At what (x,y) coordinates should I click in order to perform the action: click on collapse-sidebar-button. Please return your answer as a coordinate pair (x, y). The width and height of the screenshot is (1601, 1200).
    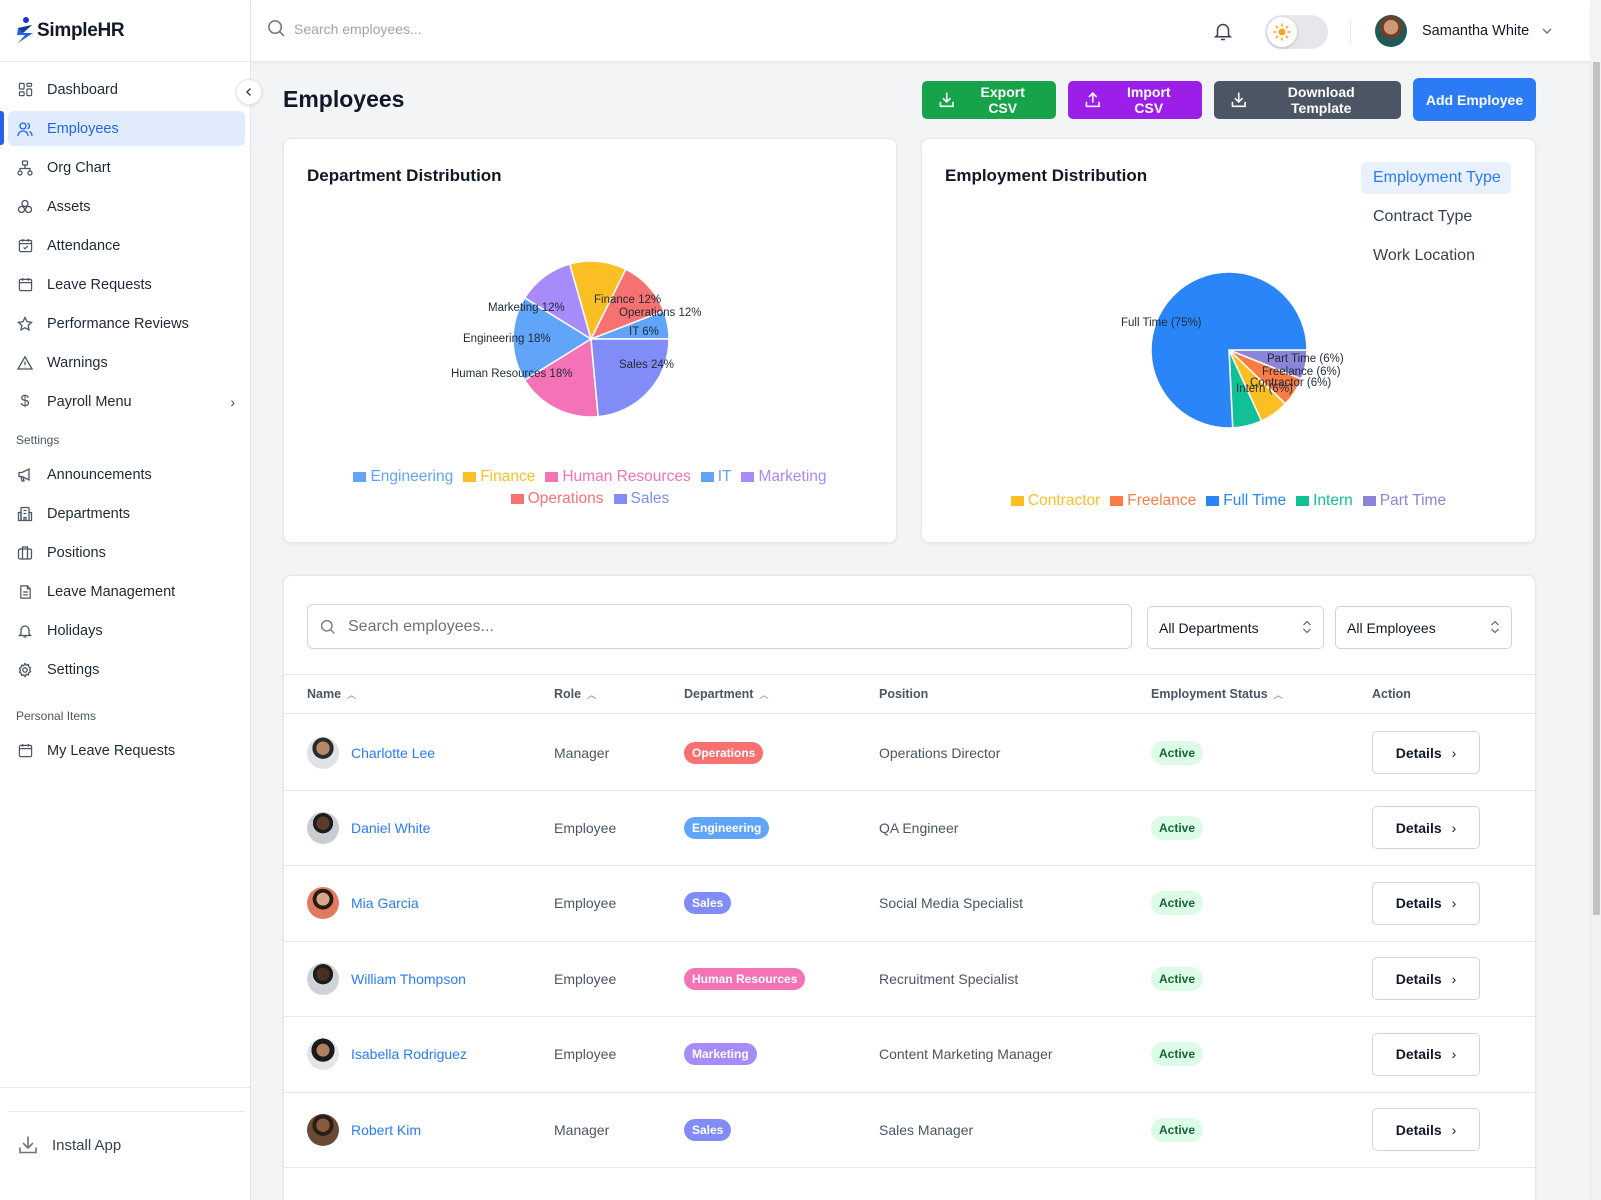
    Looking at the image, I should click on (249, 92).